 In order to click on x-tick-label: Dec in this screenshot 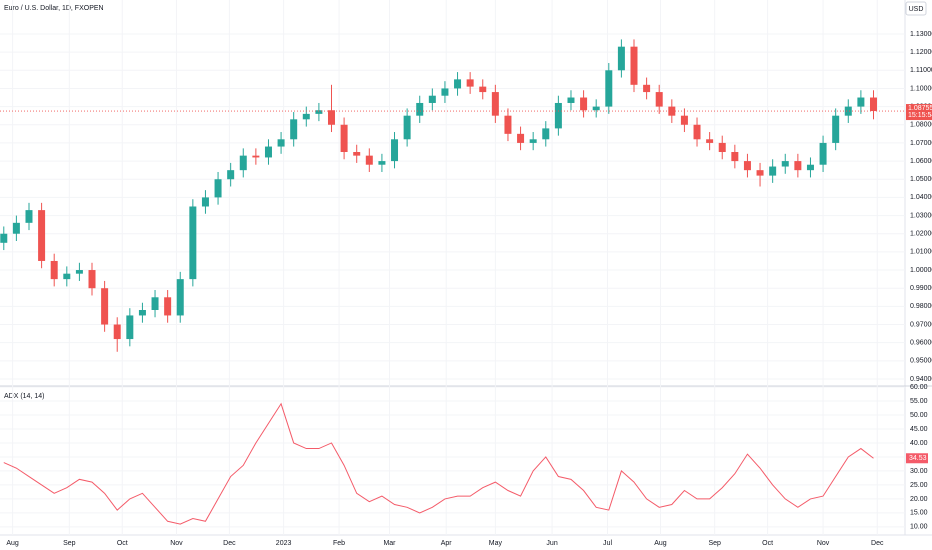, I will do `click(877, 543)`.